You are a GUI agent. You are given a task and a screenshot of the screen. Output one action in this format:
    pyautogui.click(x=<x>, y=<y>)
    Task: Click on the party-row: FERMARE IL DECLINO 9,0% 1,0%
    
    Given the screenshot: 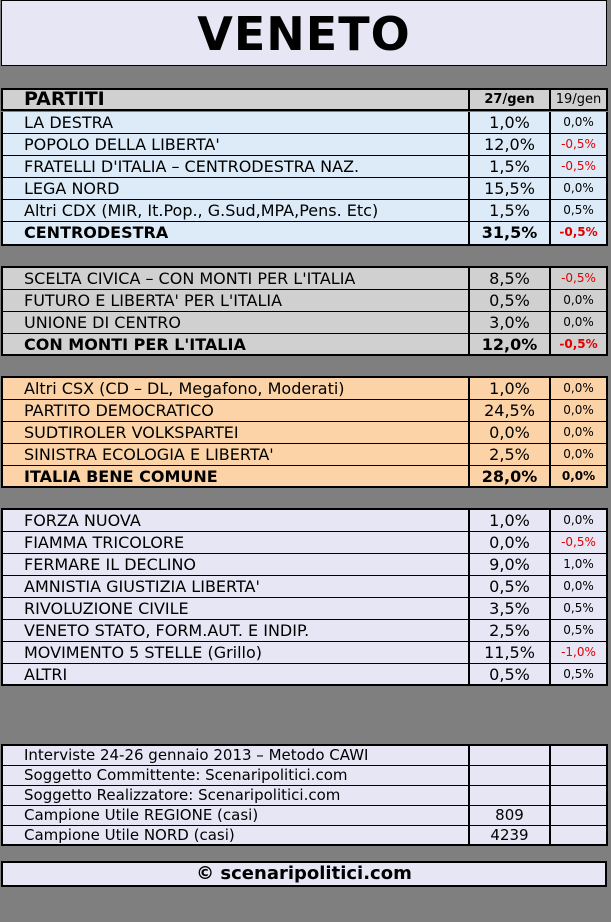 What is the action you would take?
    pyautogui.click(x=304, y=565)
    